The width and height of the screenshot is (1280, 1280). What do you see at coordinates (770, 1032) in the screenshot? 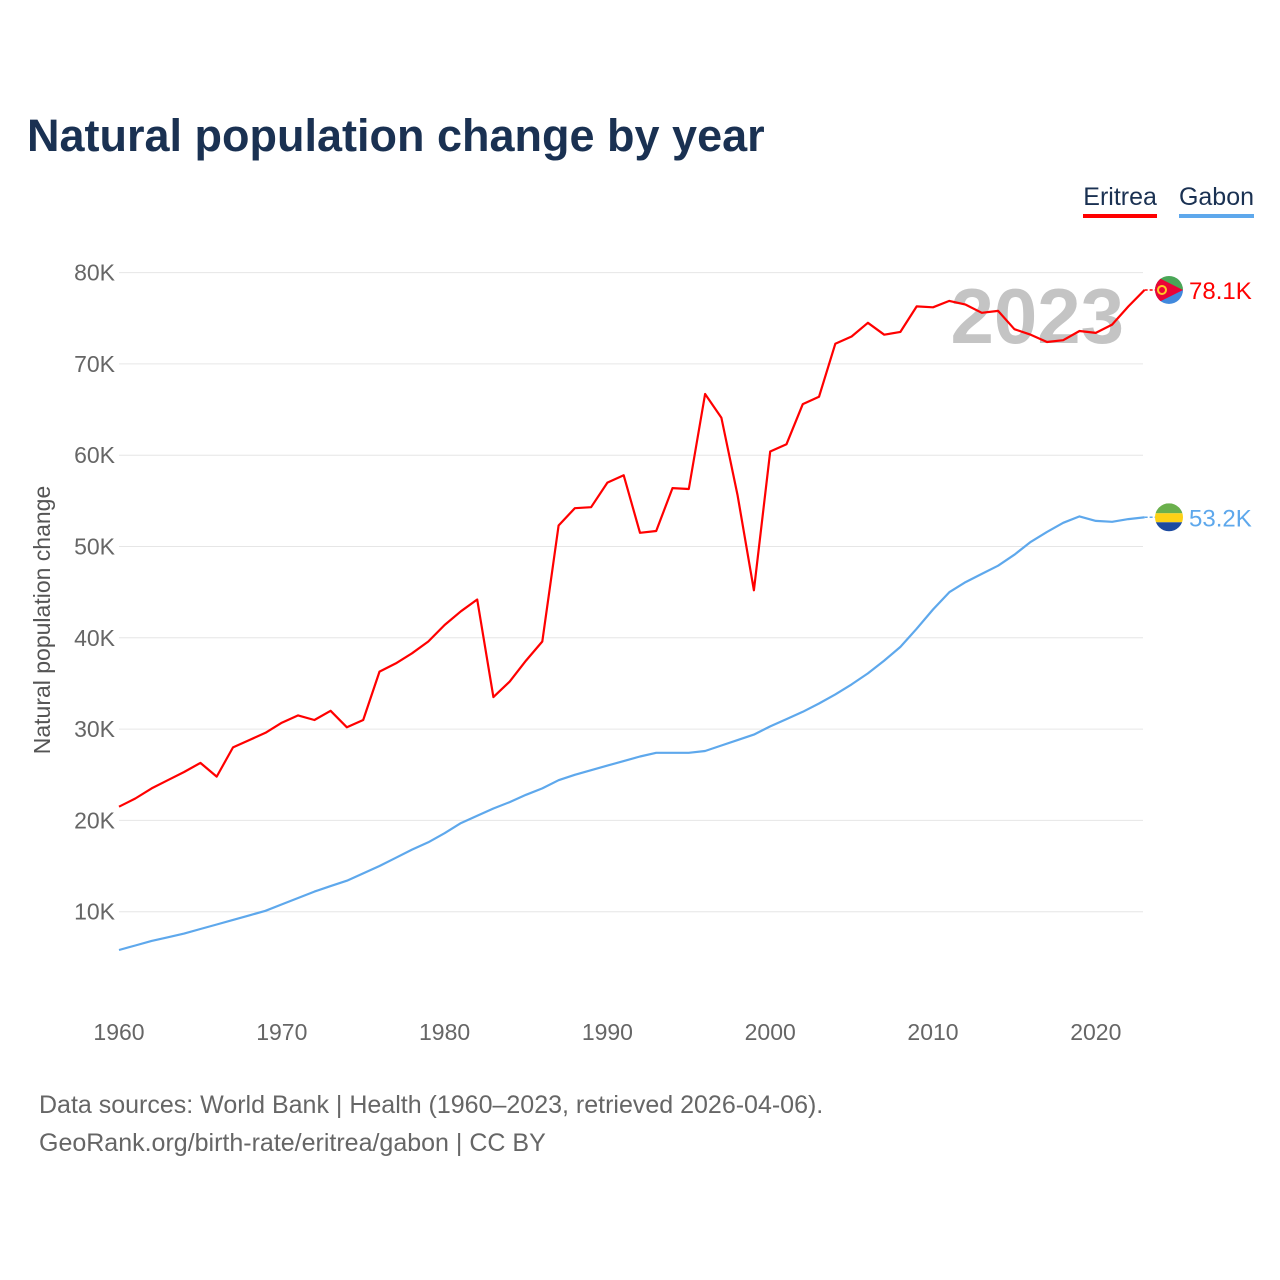
I see `x-tick-label: 2000` at bounding box center [770, 1032].